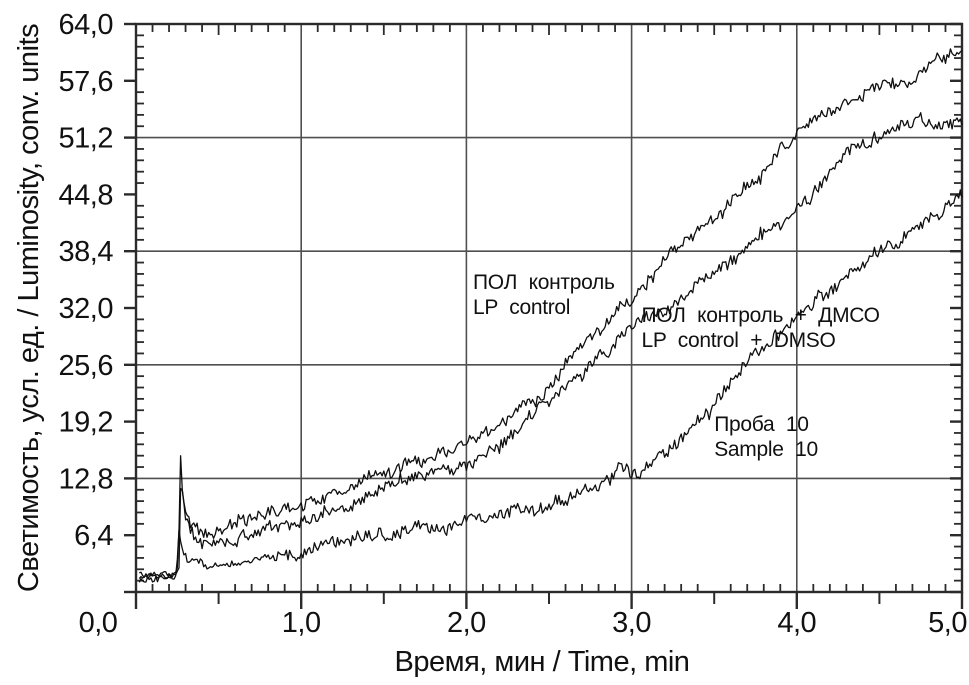 The width and height of the screenshot is (969, 685). Describe the element at coordinates (796, 623) in the screenshot. I see `x-tick-label: 4,0` at that location.